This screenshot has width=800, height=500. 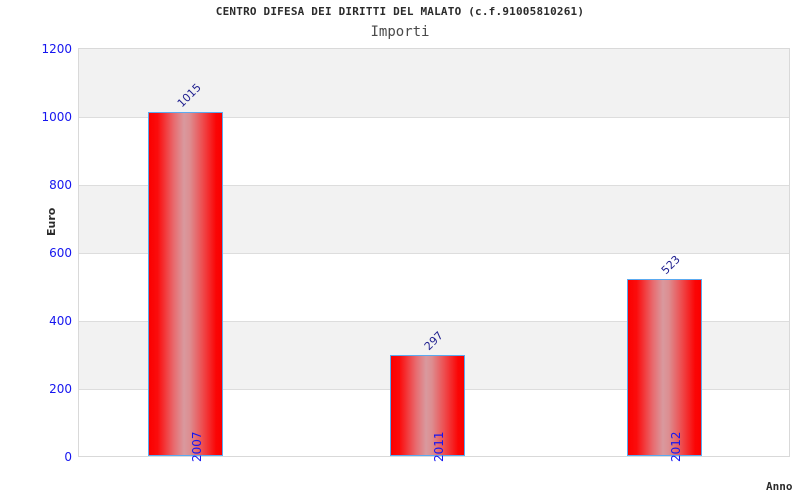 What do you see at coordinates (400, 32) in the screenshot?
I see `chart-subtitle: Importi` at bounding box center [400, 32].